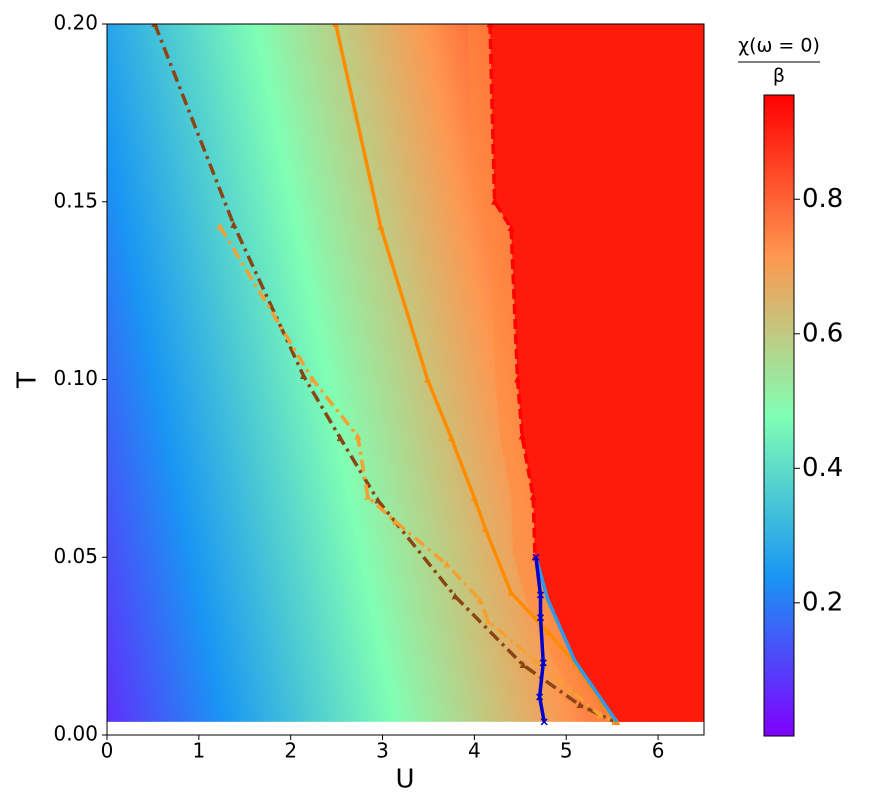 The height and width of the screenshot is (800, 880). What do you see at coordinates (382, 751) in the screenshot?
I see `x-tick-label: 3` at bounding box center [382, 751].